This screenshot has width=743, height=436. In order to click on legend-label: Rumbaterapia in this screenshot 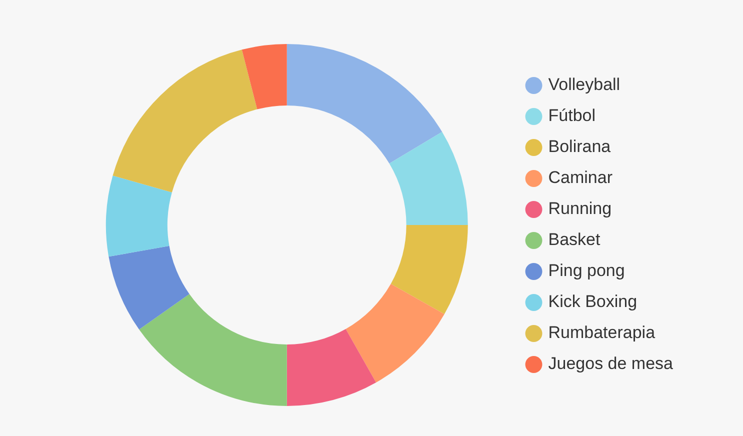, I will do `click(602, 332)`.